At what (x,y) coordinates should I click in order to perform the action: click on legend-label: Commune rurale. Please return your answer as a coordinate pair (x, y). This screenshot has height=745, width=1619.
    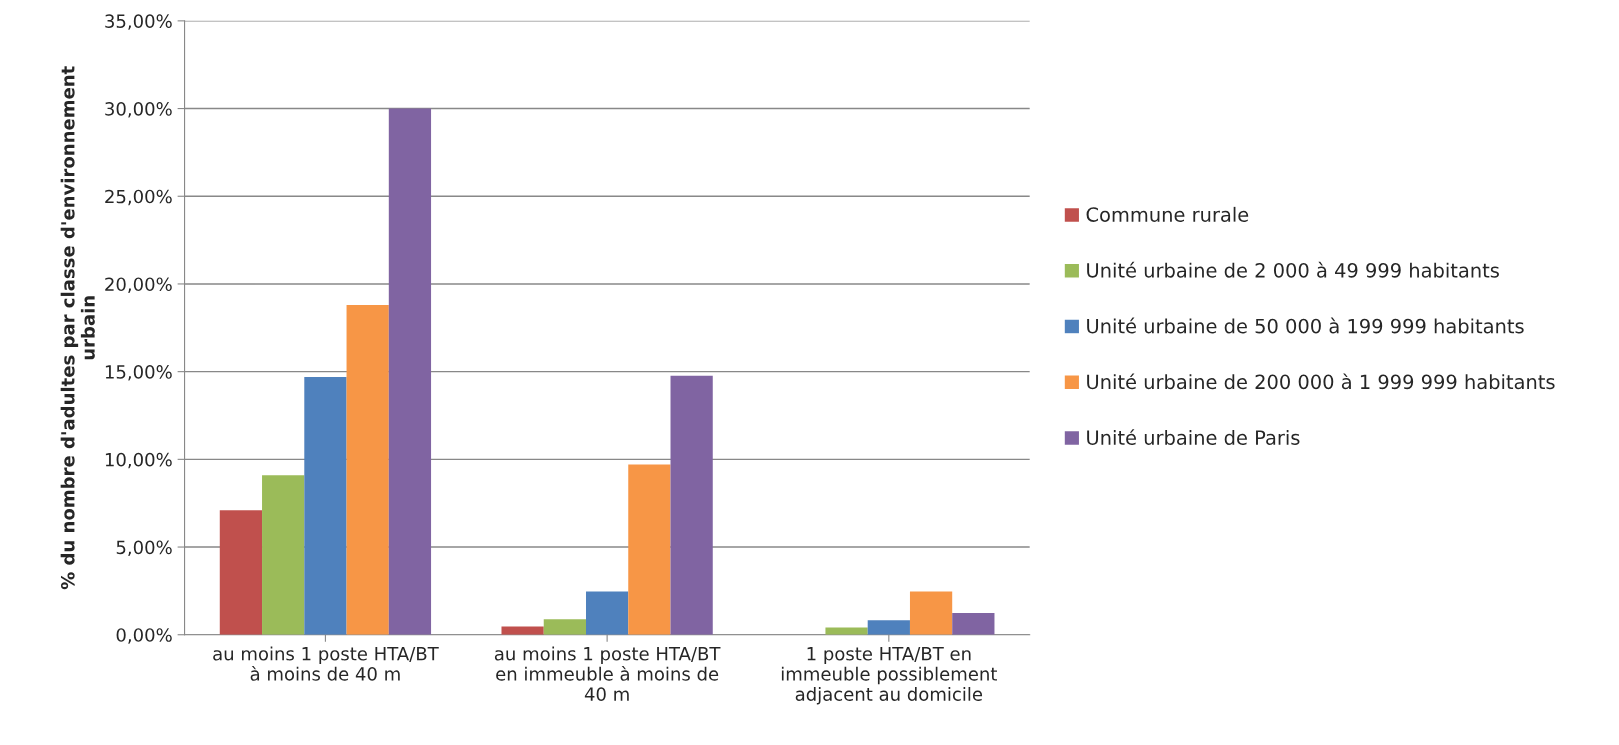
    Looking at the image, I should click on (1167, 214).